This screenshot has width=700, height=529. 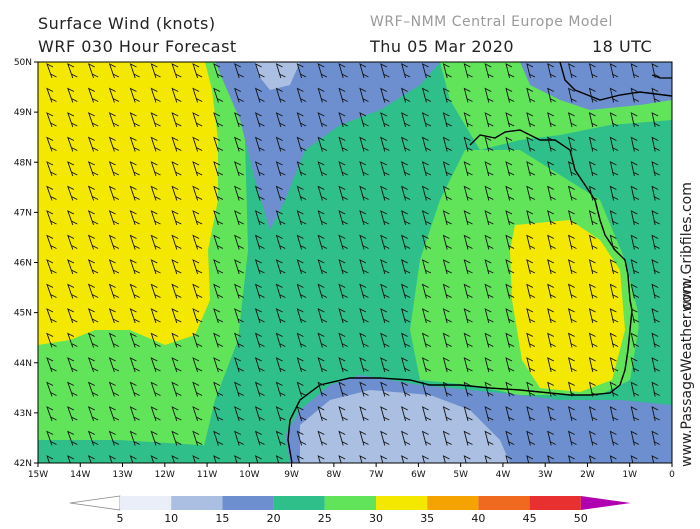 I want to click on band-15-20-channel, so click(x=596, y=86).